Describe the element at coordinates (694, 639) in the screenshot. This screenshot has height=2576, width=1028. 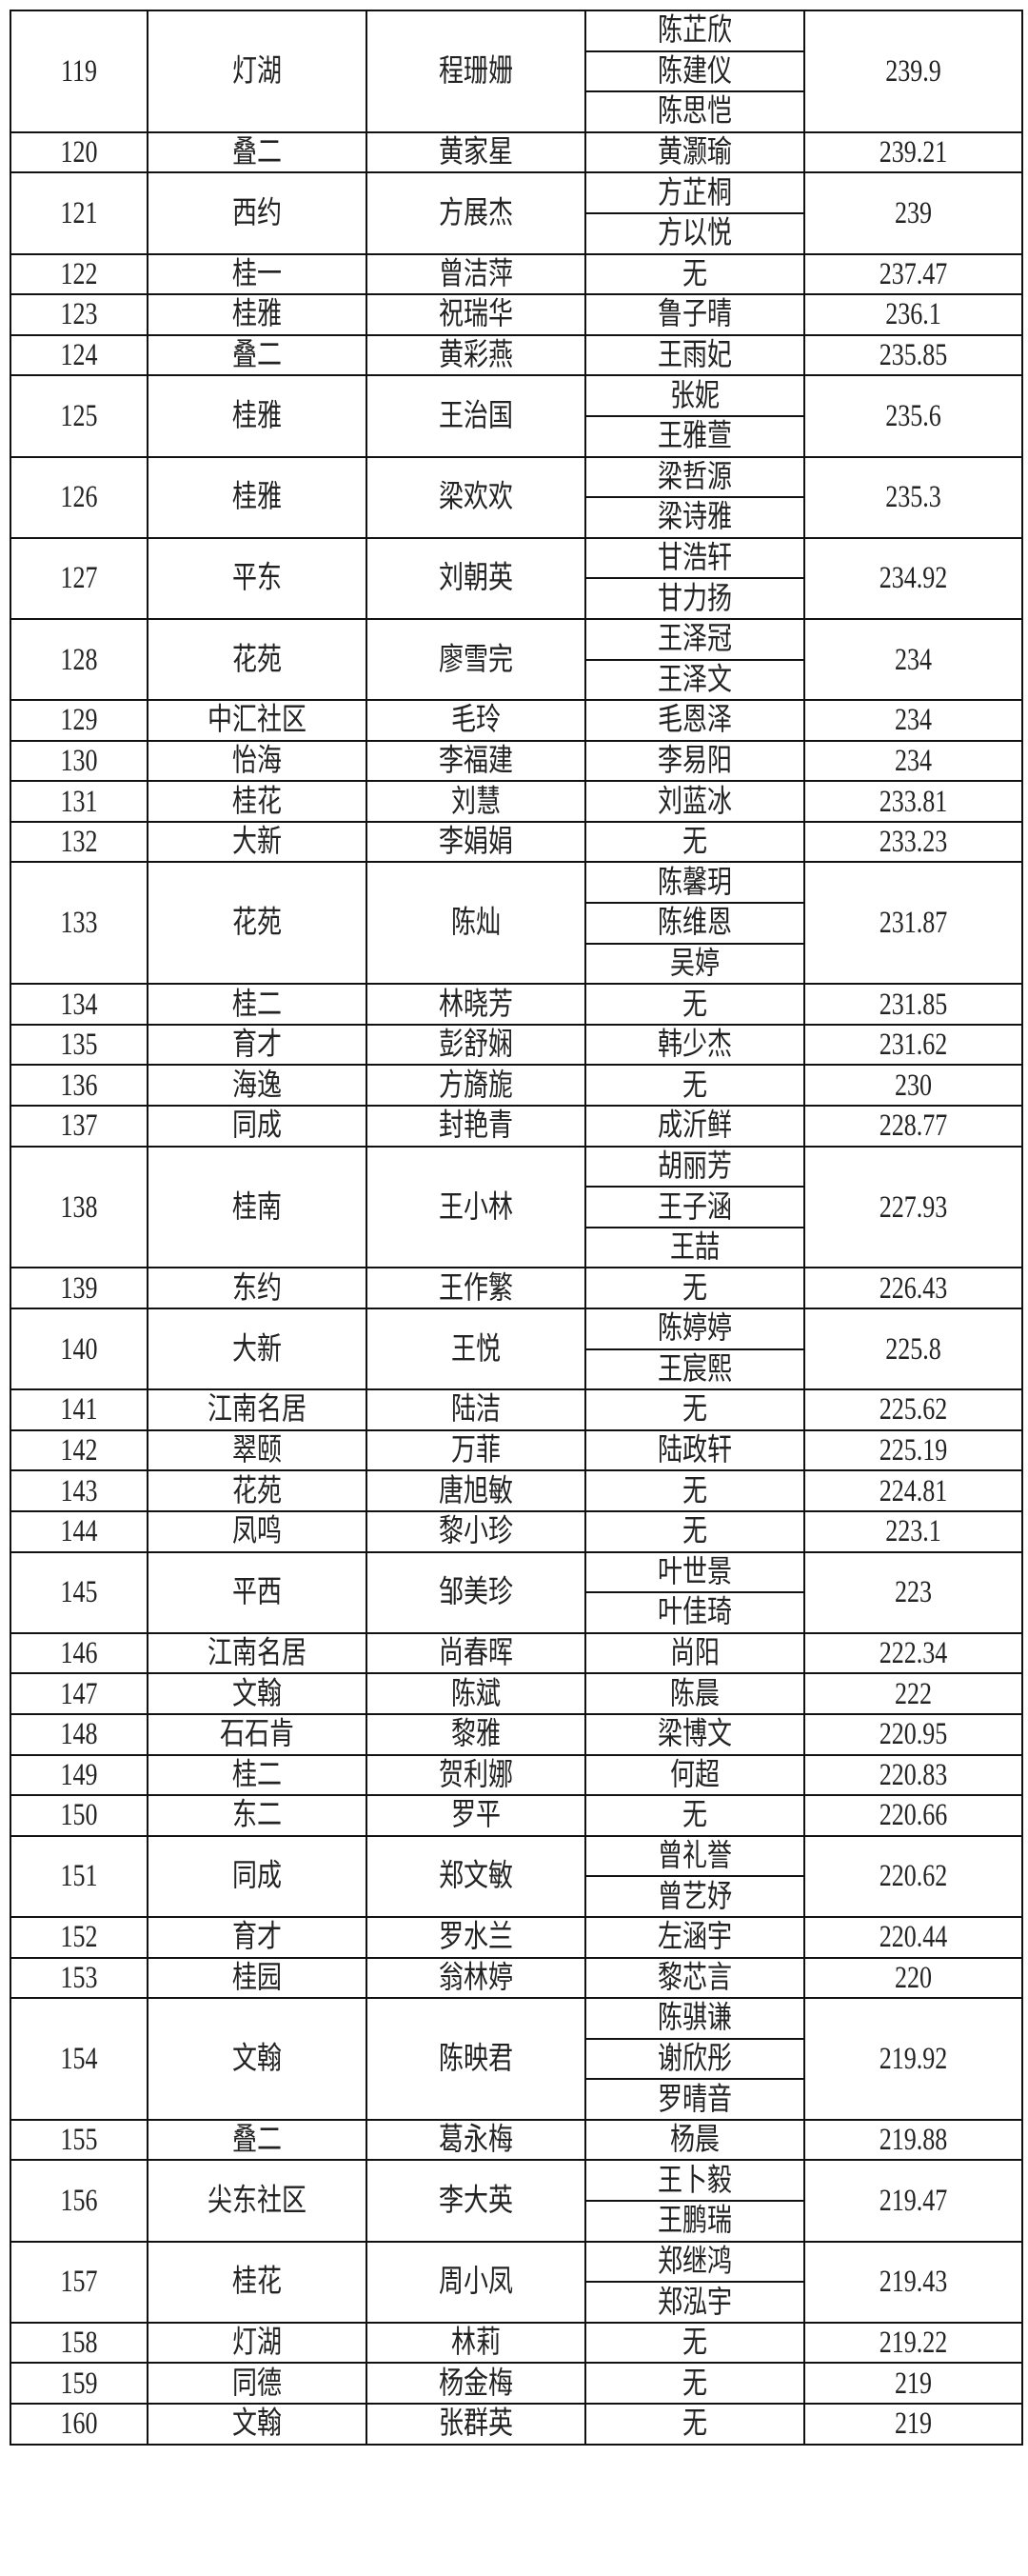
I see `child-name-cell: 王泽冠` at that location.